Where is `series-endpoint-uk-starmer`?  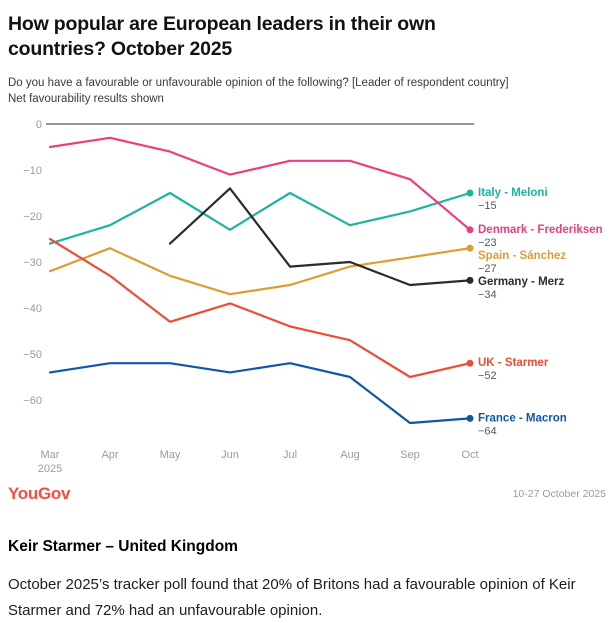 series-endpoint-uk-starmer is located at coordinates (470, 363).